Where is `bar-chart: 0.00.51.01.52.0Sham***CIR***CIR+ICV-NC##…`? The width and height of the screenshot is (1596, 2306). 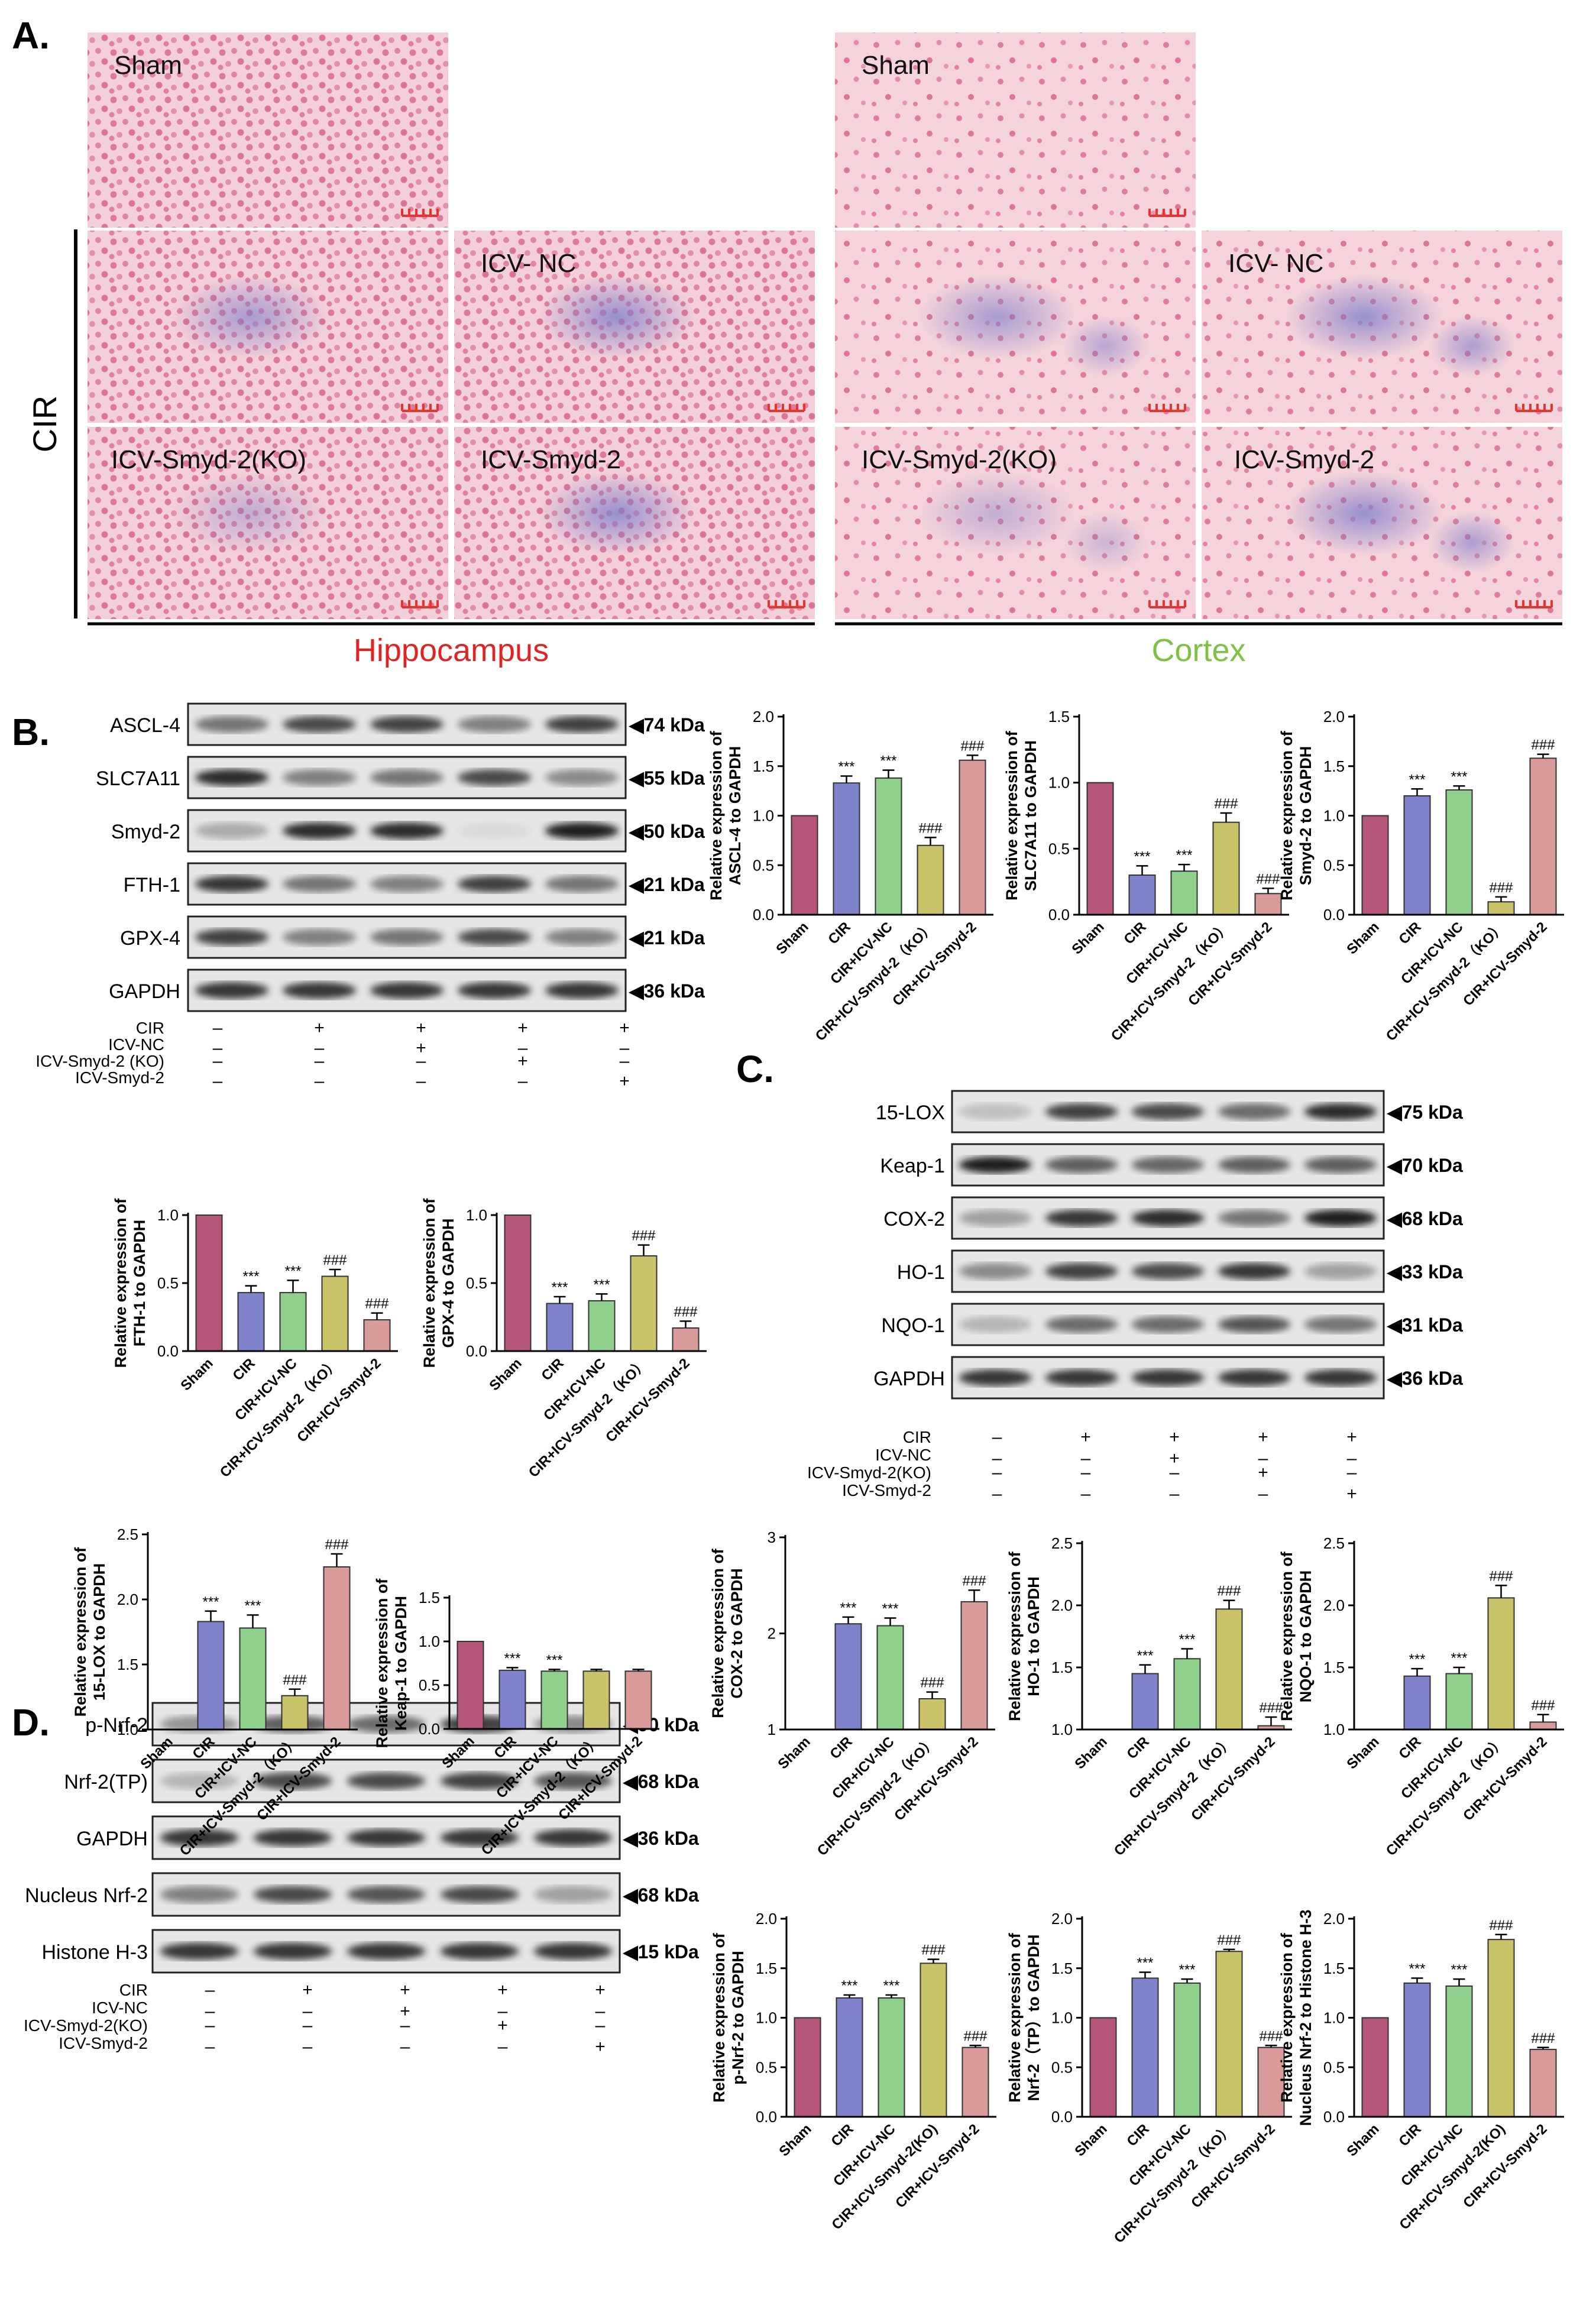 bar-chart: 0.00.51.01.52.0Sham***CIR***CIR+ICV-NC##… is located at coordinates (850, 876).